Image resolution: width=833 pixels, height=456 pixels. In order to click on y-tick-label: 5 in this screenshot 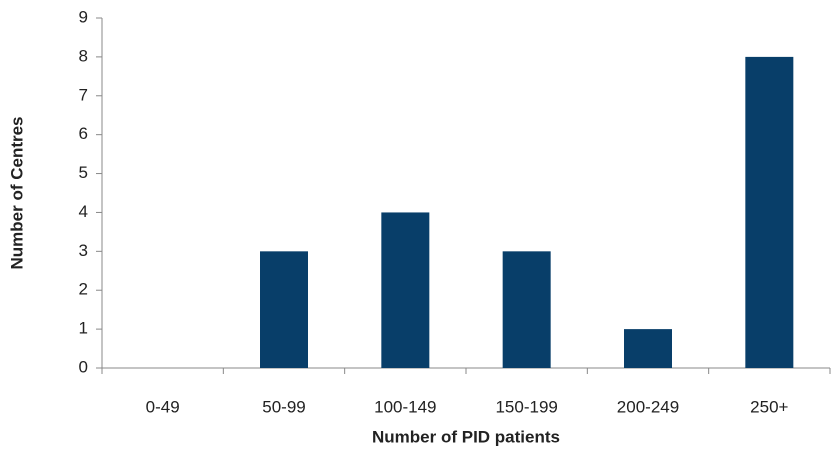, I will do `click(83, 172)`.